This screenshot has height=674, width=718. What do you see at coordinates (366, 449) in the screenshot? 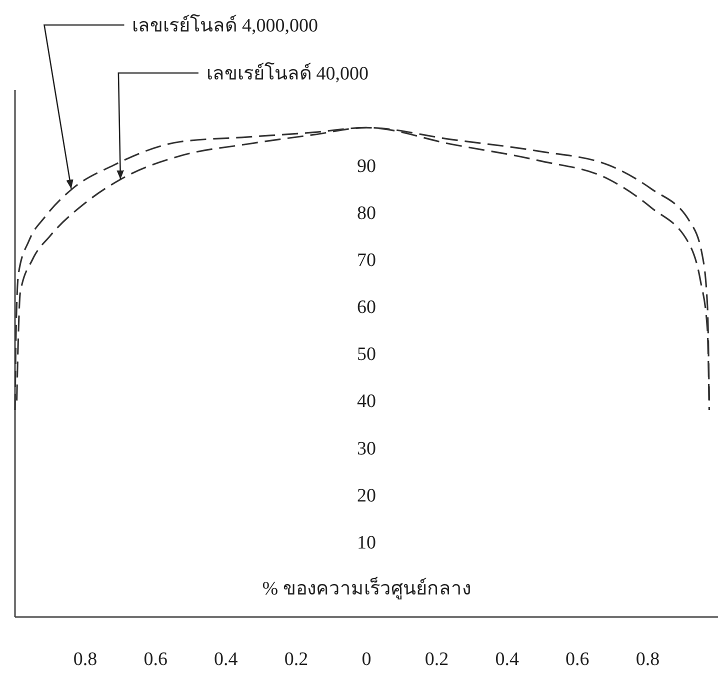
I see `y-tick-label: 30` at bounding box center [366, 449].